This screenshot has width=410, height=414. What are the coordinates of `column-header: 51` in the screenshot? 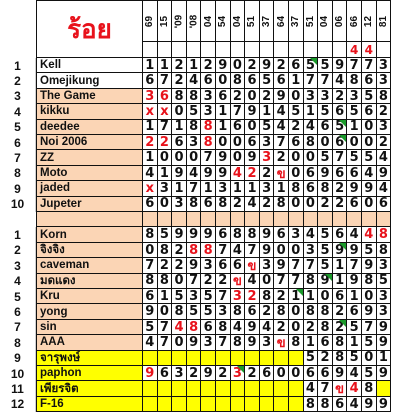 It's located at (311, 21).